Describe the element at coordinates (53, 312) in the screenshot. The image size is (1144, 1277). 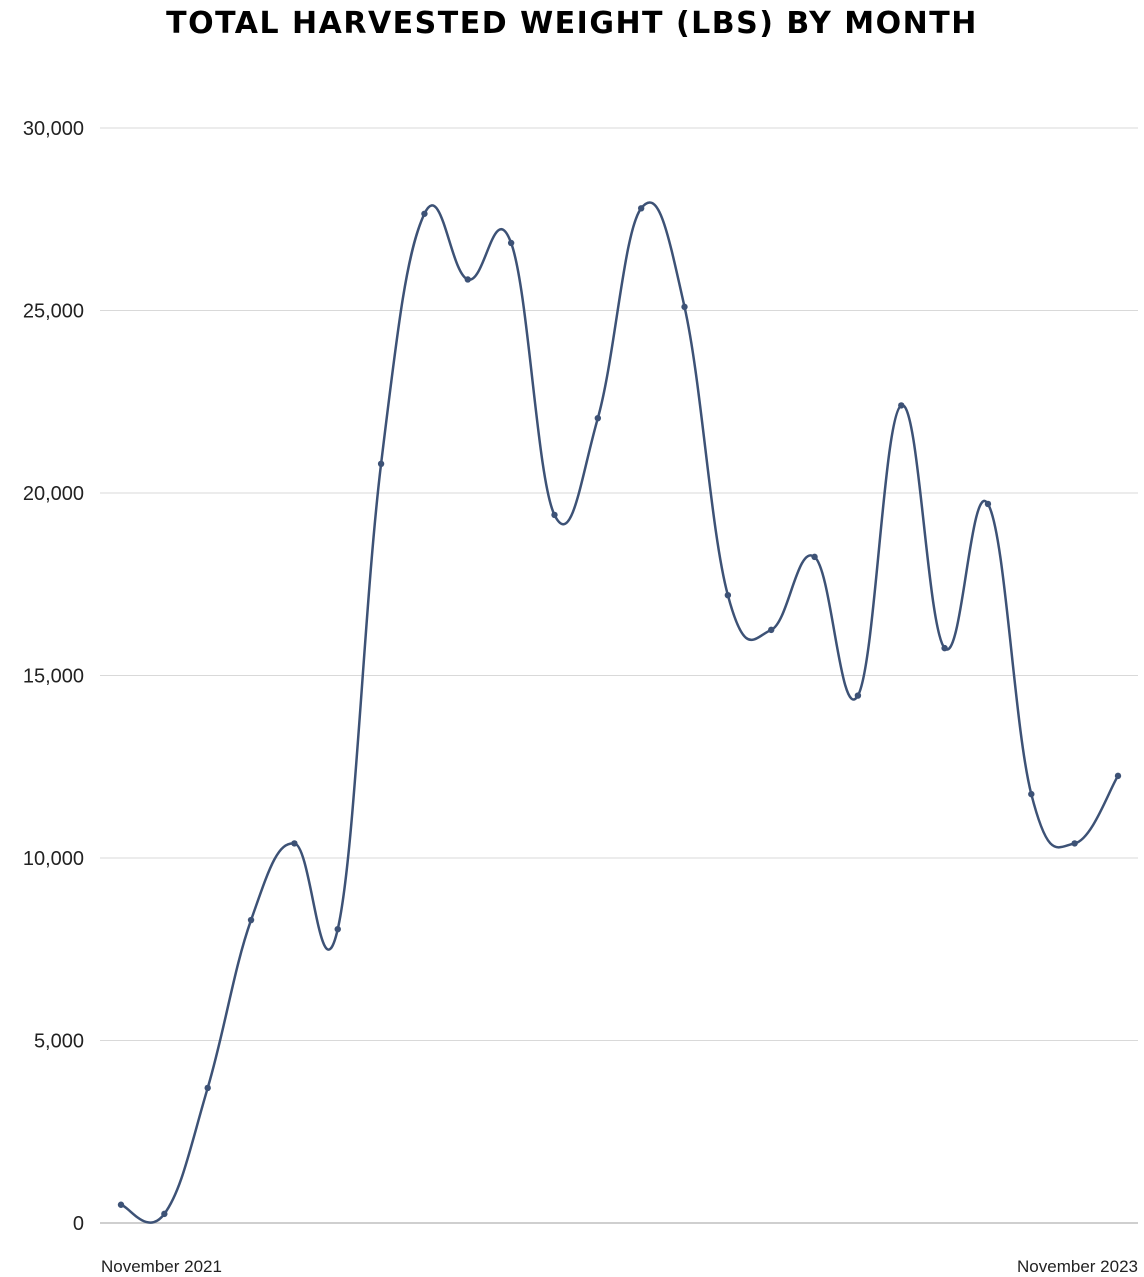
I see `y-tick-label: 25,000` at that location.